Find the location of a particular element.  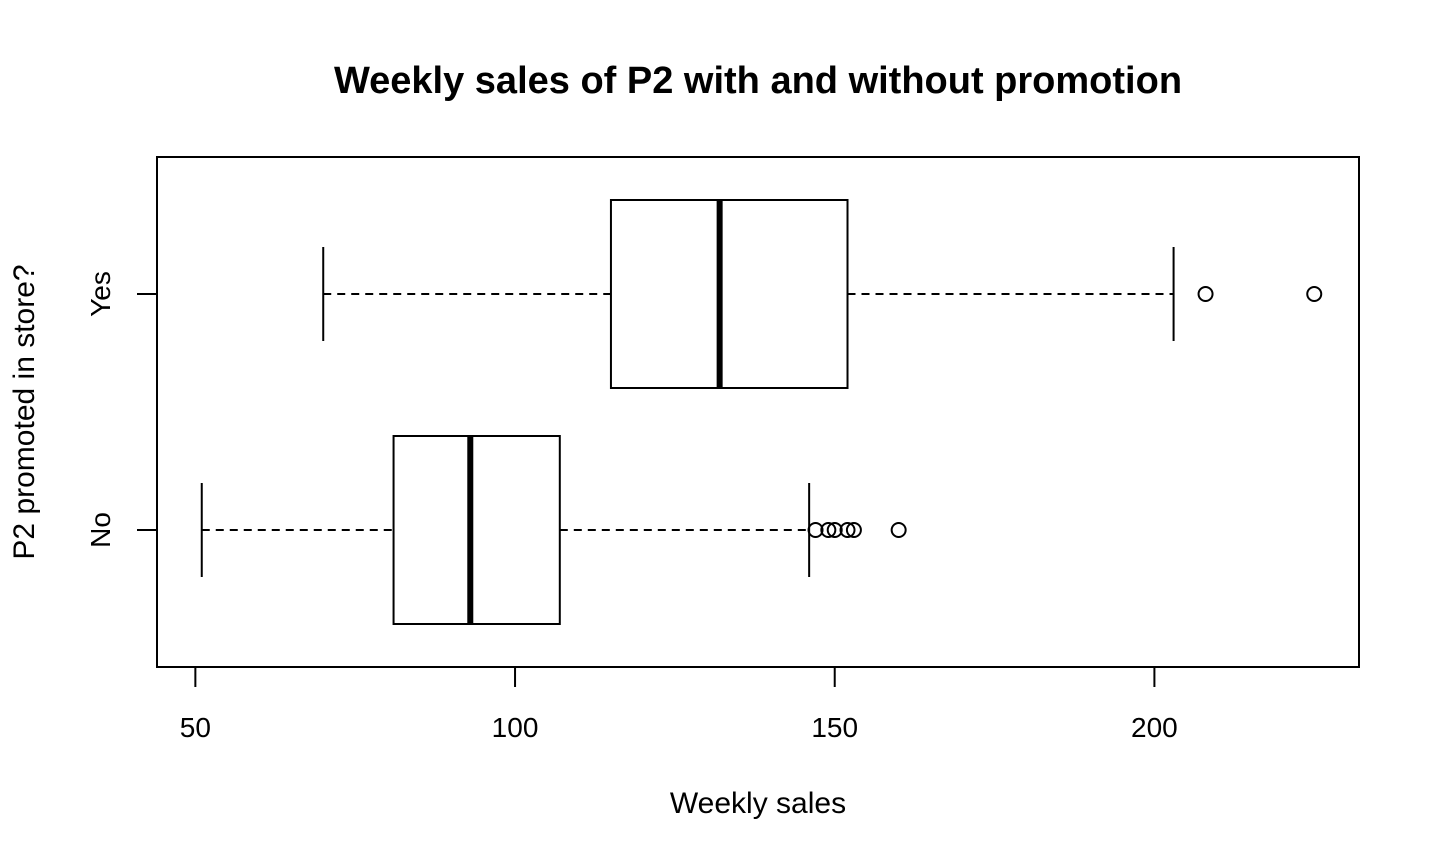

x-tick-label: 100 is located at coordinates (515, 727).